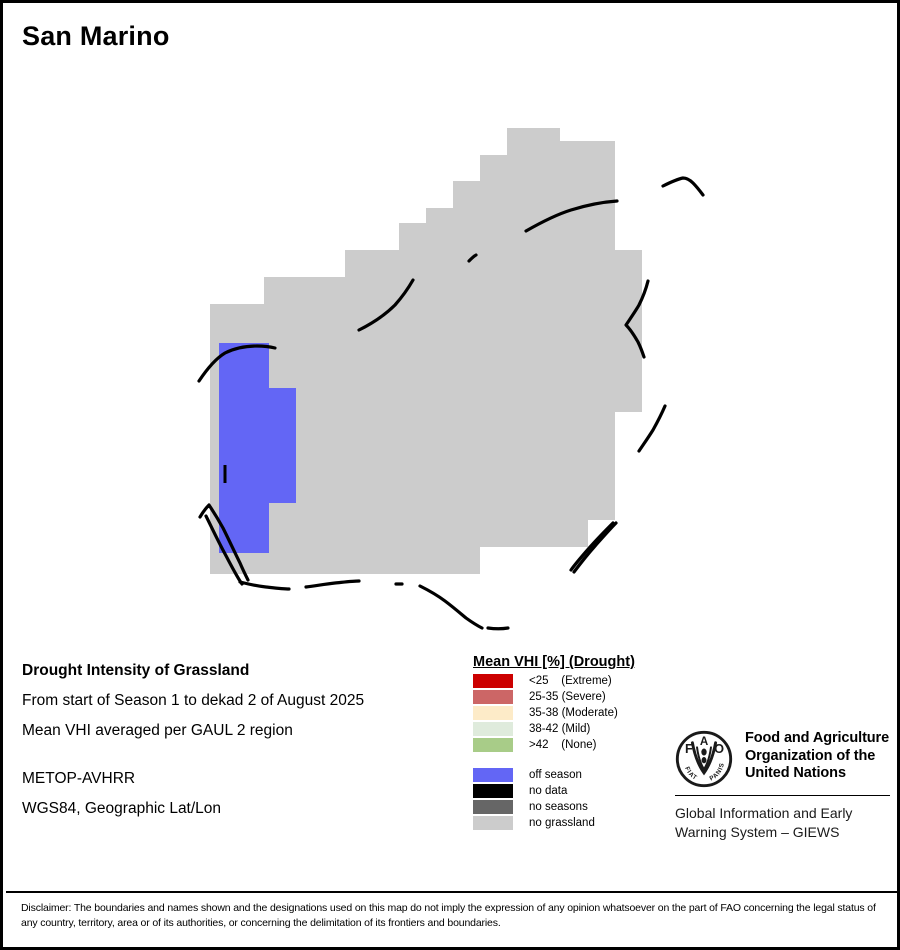  I want to click on metadata-projection: WGS84, Geographic Lat/Lon, so click(122, 808).